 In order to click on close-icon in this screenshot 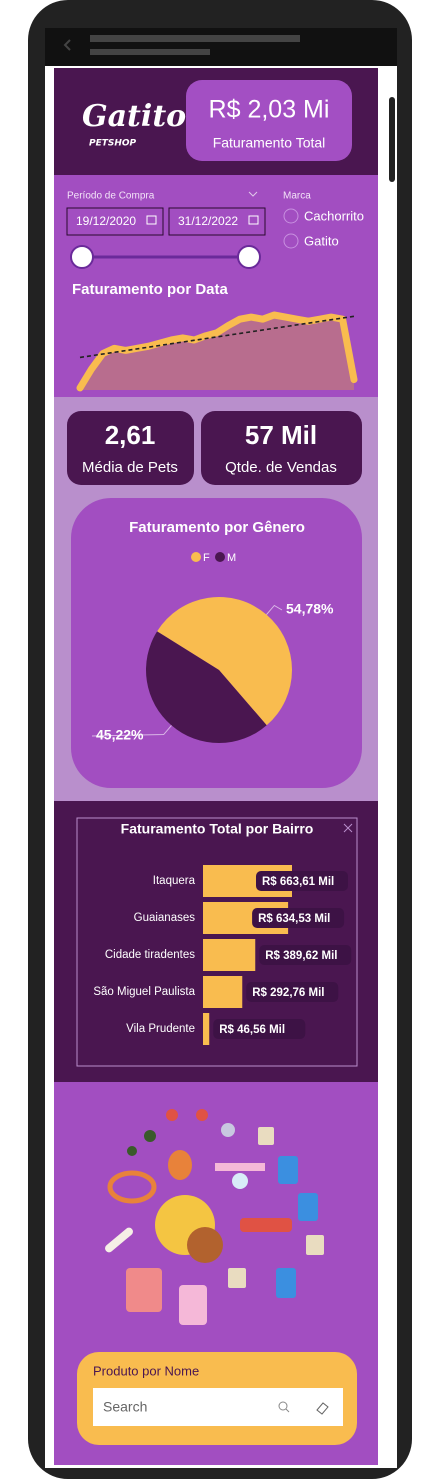, I will do `click(348, 828)`.